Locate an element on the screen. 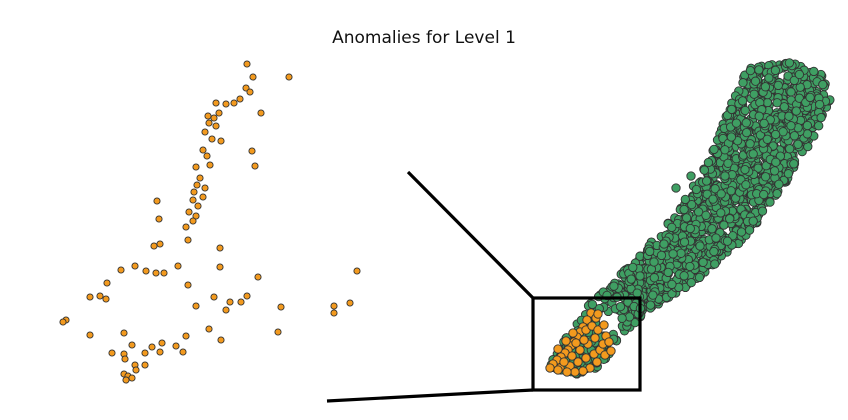 The height and width of the screenshot is (420, 848). chart-title: Anomalies for Level 1 is located at coordinates (424, 38).